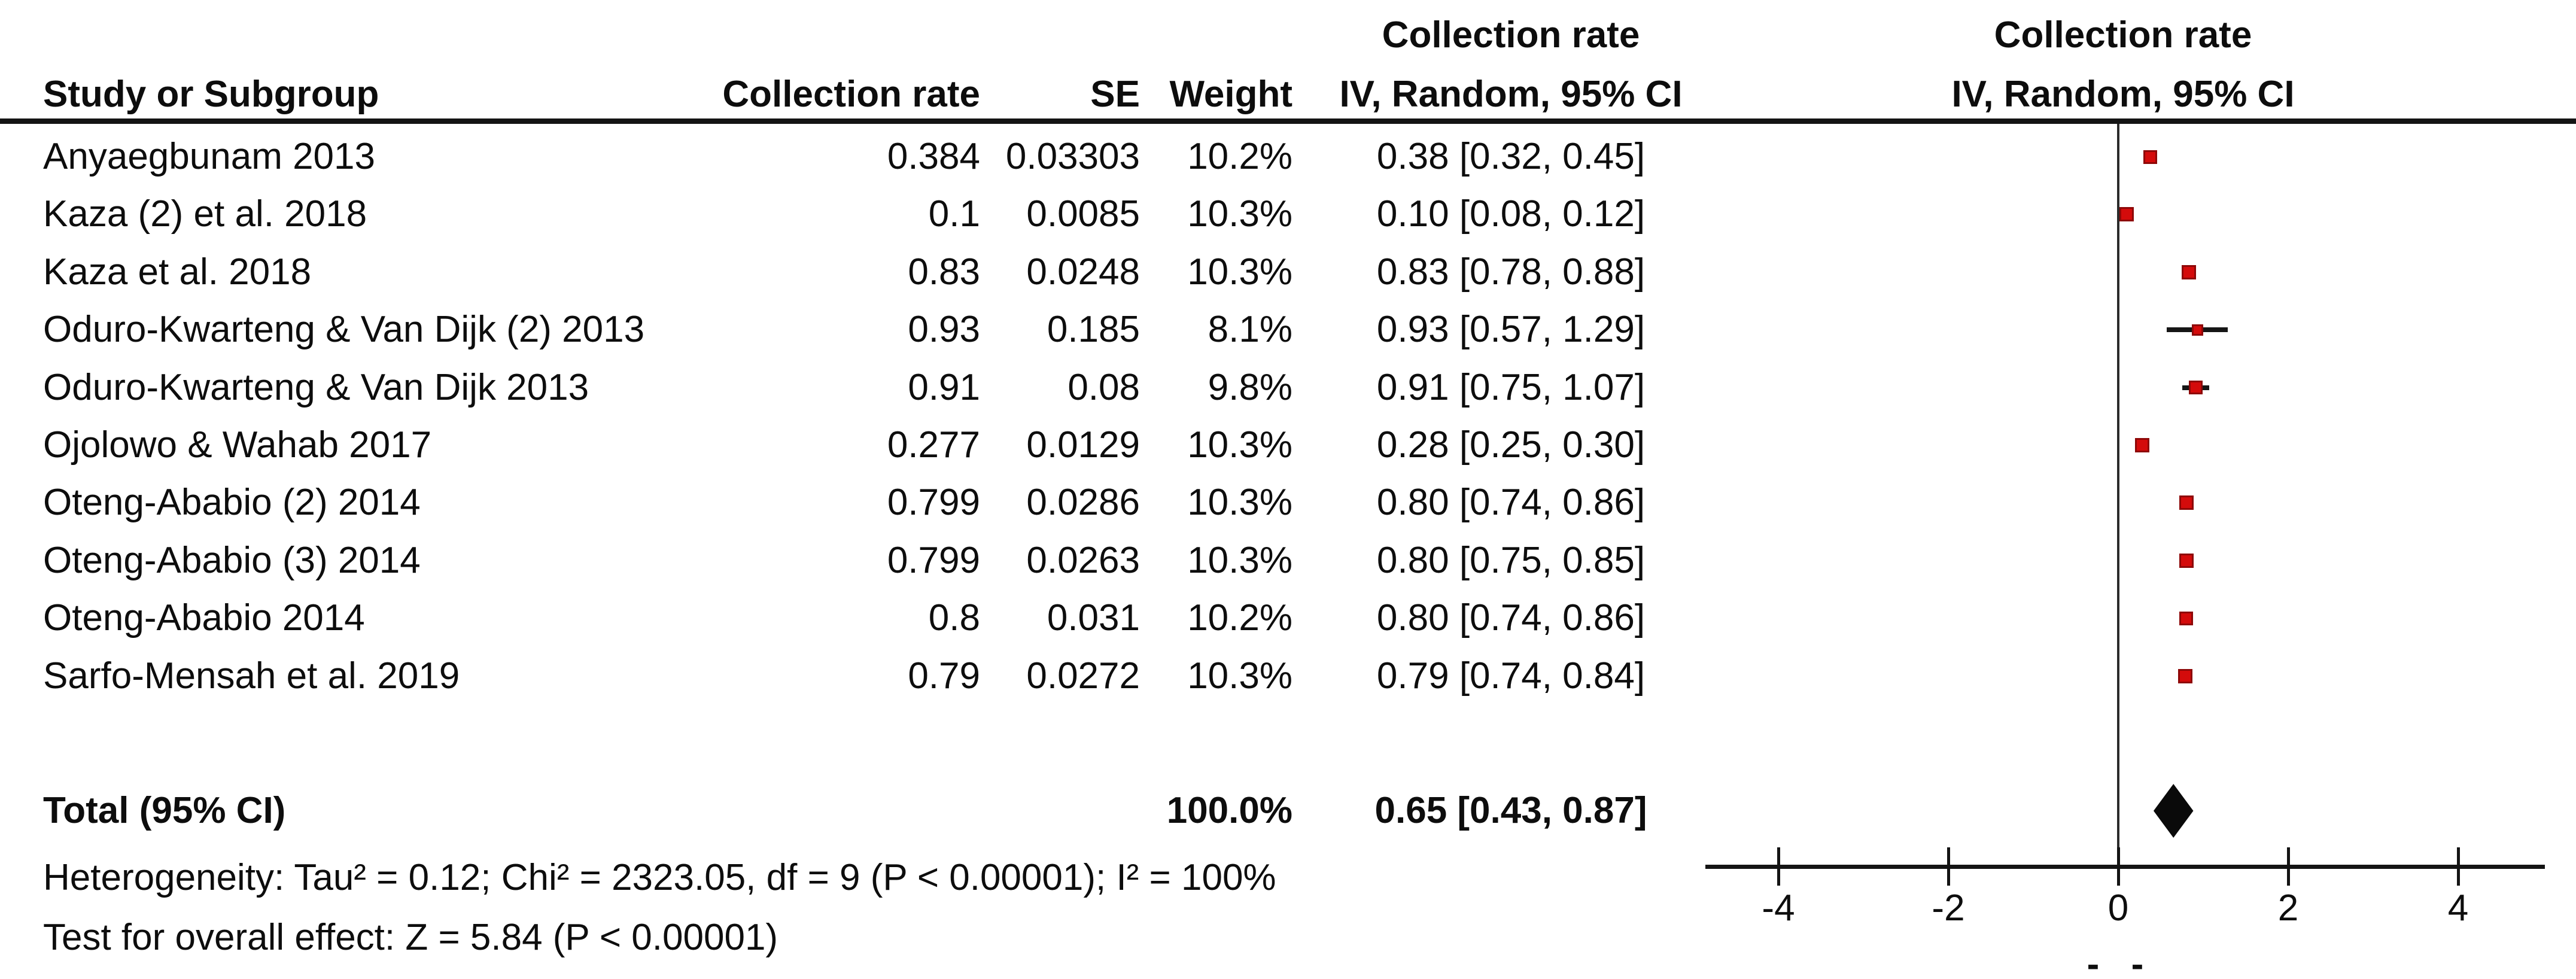 The image size is (2576, 979). Describe the element at coordinates (1072, 156) in the screenshot. I see `se-value: 0.03303` at that location.